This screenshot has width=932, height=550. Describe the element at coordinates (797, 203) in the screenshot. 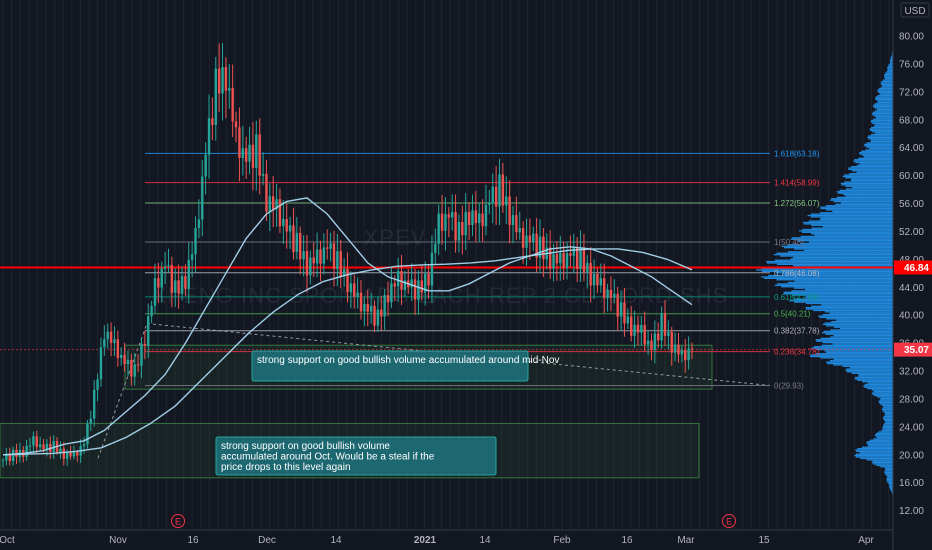

I see `fib-level-label: 1.272(56.07)` at that location.